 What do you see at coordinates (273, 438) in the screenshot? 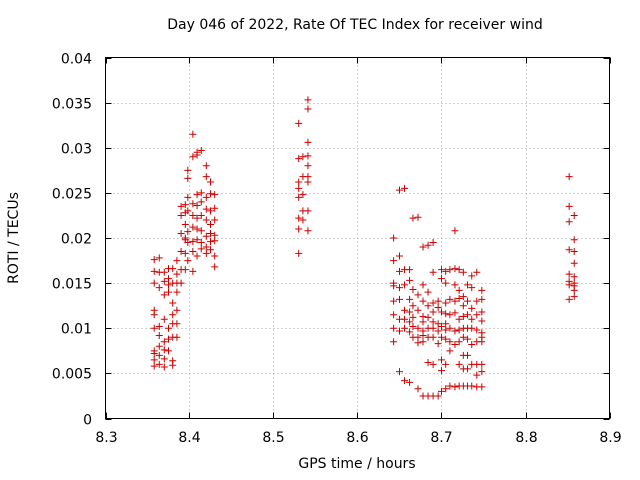
I see `x-tick-label: 8.5` at bounding box center [273, 438].